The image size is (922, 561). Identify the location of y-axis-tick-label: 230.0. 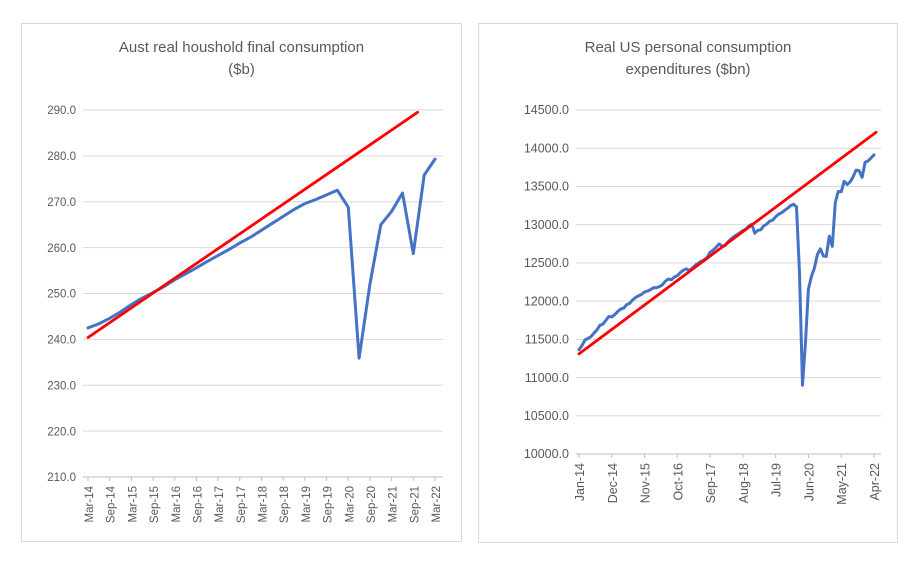
(61, 386).